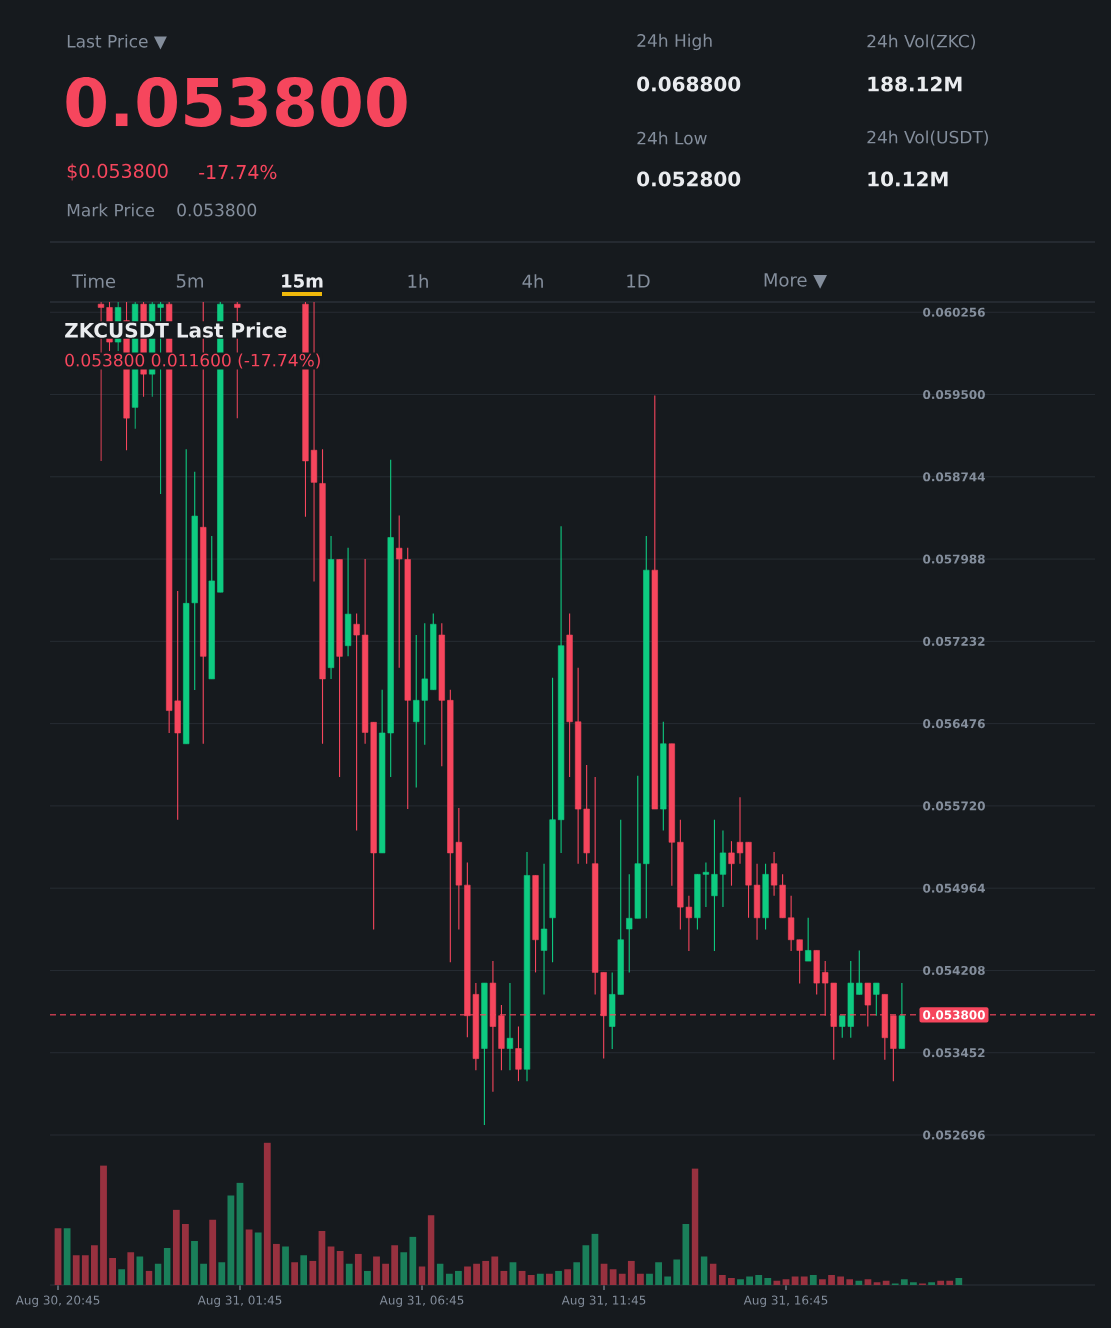 This screenshot has width=1111, height=1328. What do you see at coordinates (418, 281) in the screenshot?
I see `text: 1h` at bounding box center [418, 281].